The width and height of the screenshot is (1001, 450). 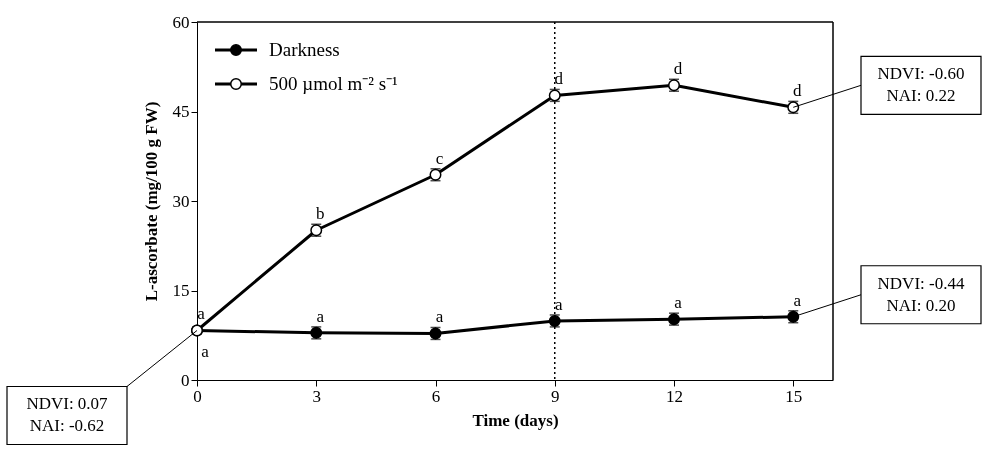 I want to click on annotation: NDVI: -0.60 NAI: 0.22, so click(x=921, y=85).